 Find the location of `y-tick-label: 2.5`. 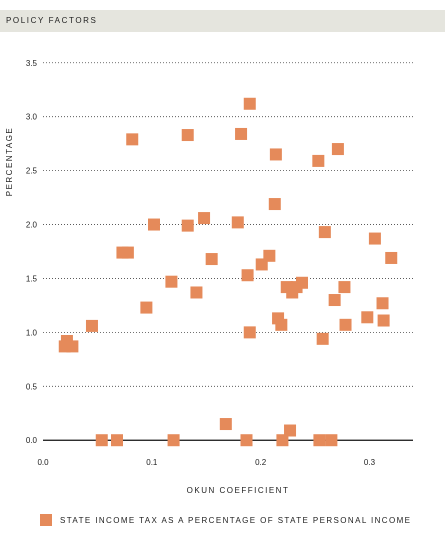

y-tick-label: 2.5 is located at coordinates (32, 171).